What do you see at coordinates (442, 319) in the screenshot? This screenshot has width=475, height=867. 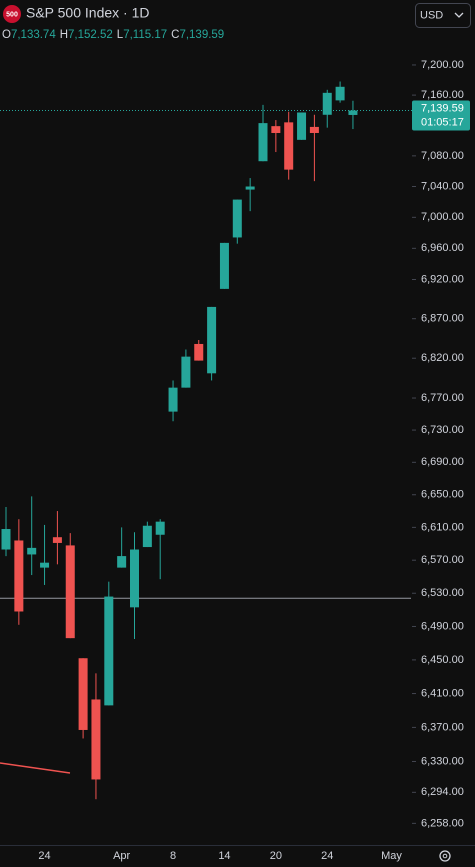 I see `y-tick-label: 6,870.00` at bounding box center [442, 319].